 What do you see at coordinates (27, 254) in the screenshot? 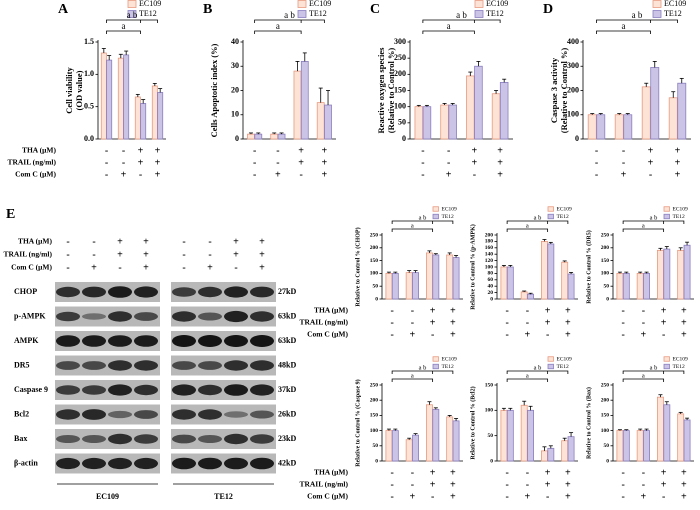
I see `treatment-label: TRAIL (ng/ml)` at bounding box center [27, 254].